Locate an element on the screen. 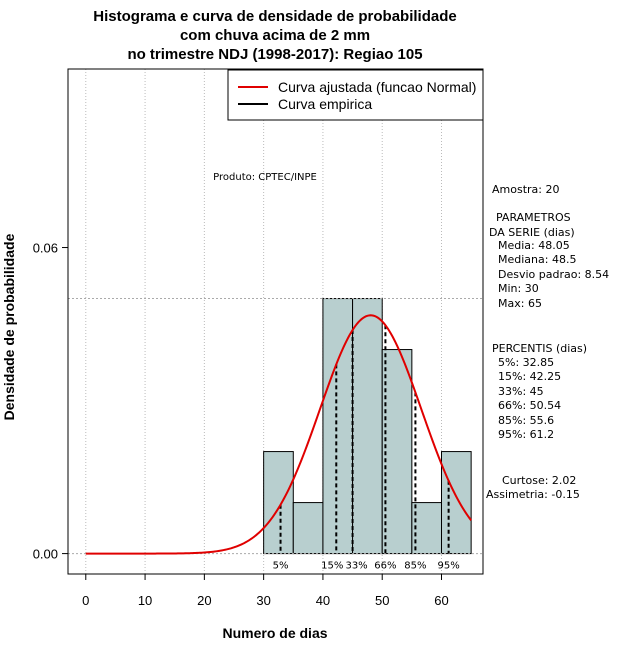 The image size is (640, 660). percentil-5: 5%: 32.85 is located at coordinates (526, 362).